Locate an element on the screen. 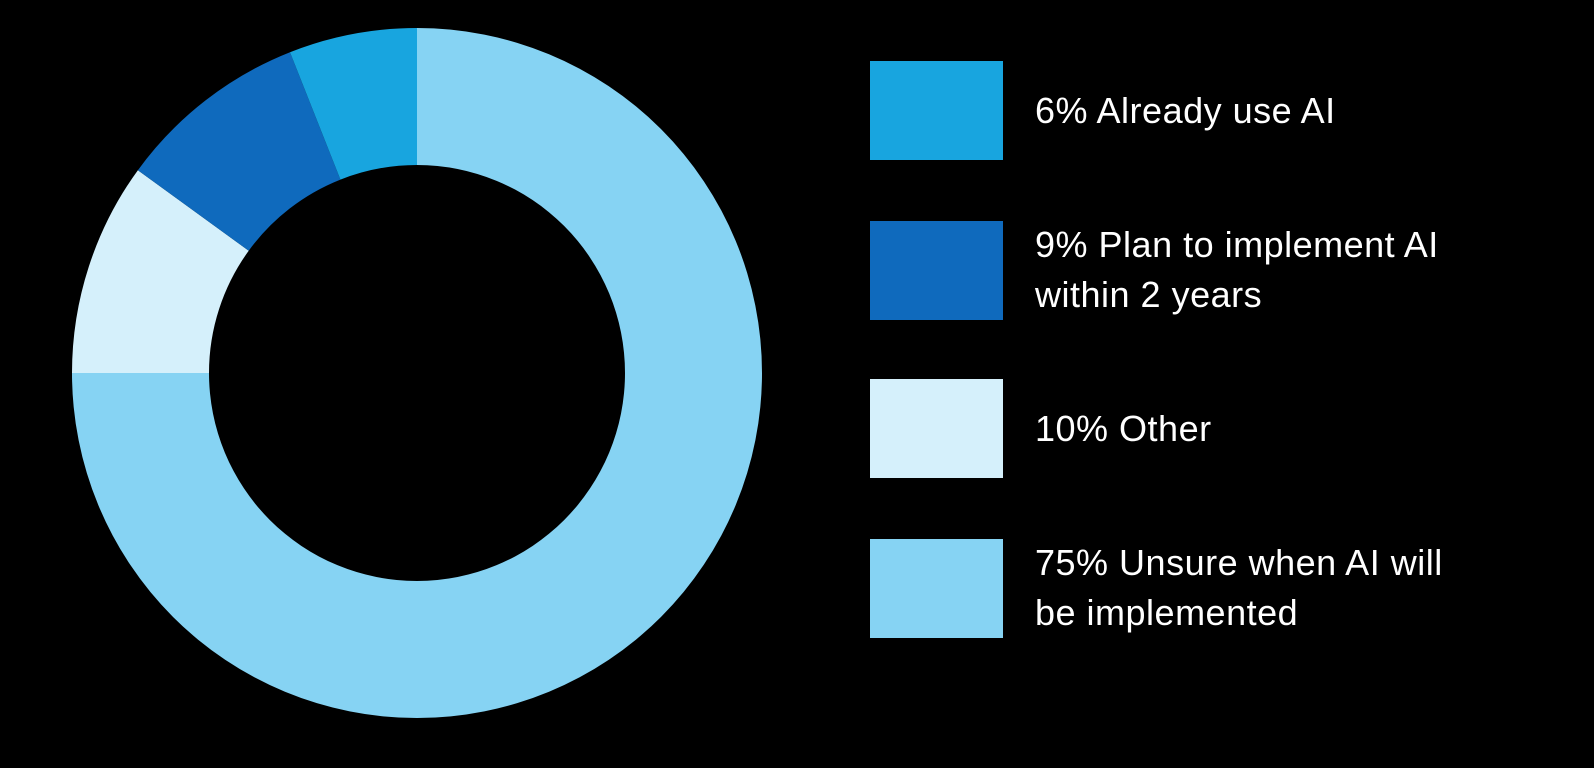 The height and width of the screenshot is (768, 1594). legend-label: 6% Already use AI is located at coordinates (1185, 110).